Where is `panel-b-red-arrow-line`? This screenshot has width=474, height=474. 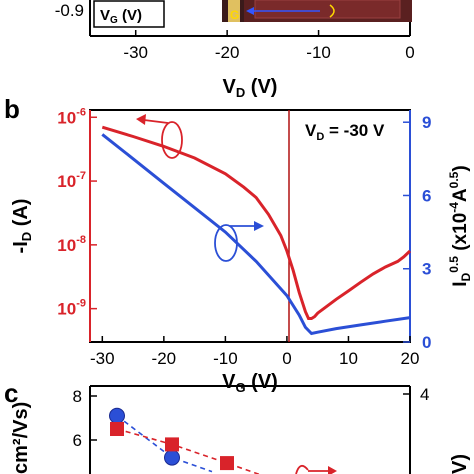 panel-b-red-arrow-line is located at coordinates (156, 121).